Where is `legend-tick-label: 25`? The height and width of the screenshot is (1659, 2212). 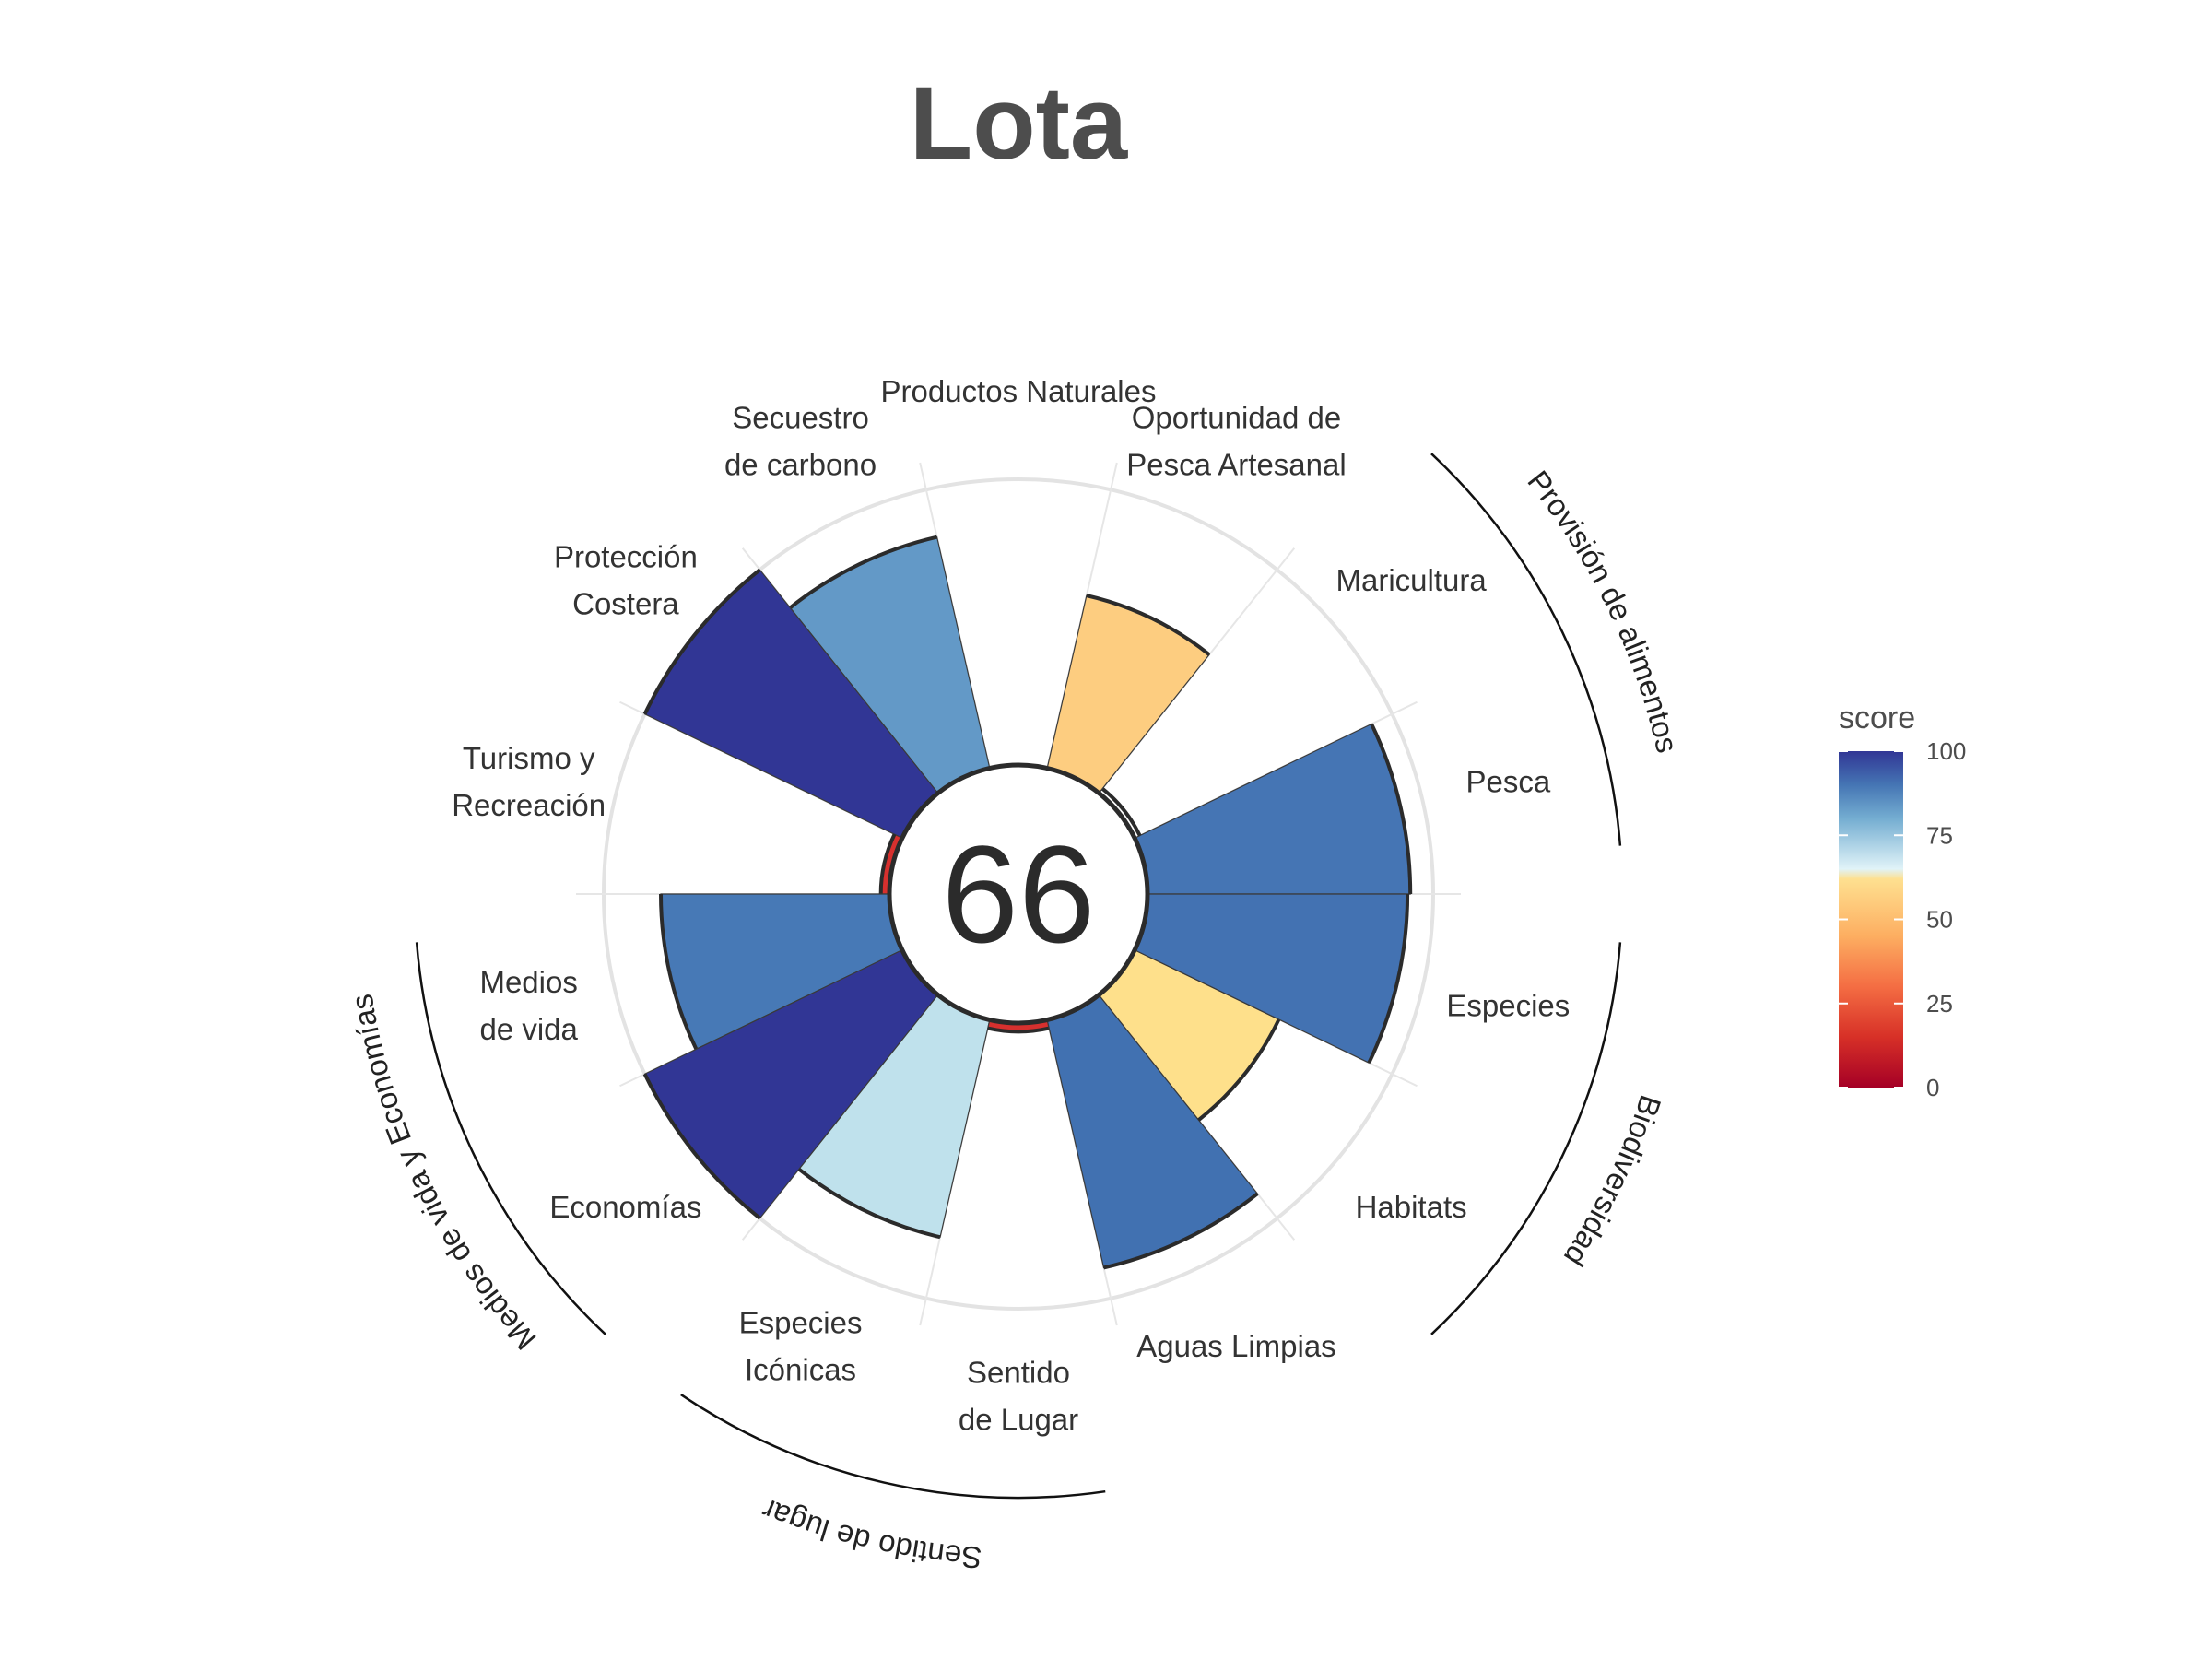
legend-tick-label: 25 is located at coordinates (1939, 1004).